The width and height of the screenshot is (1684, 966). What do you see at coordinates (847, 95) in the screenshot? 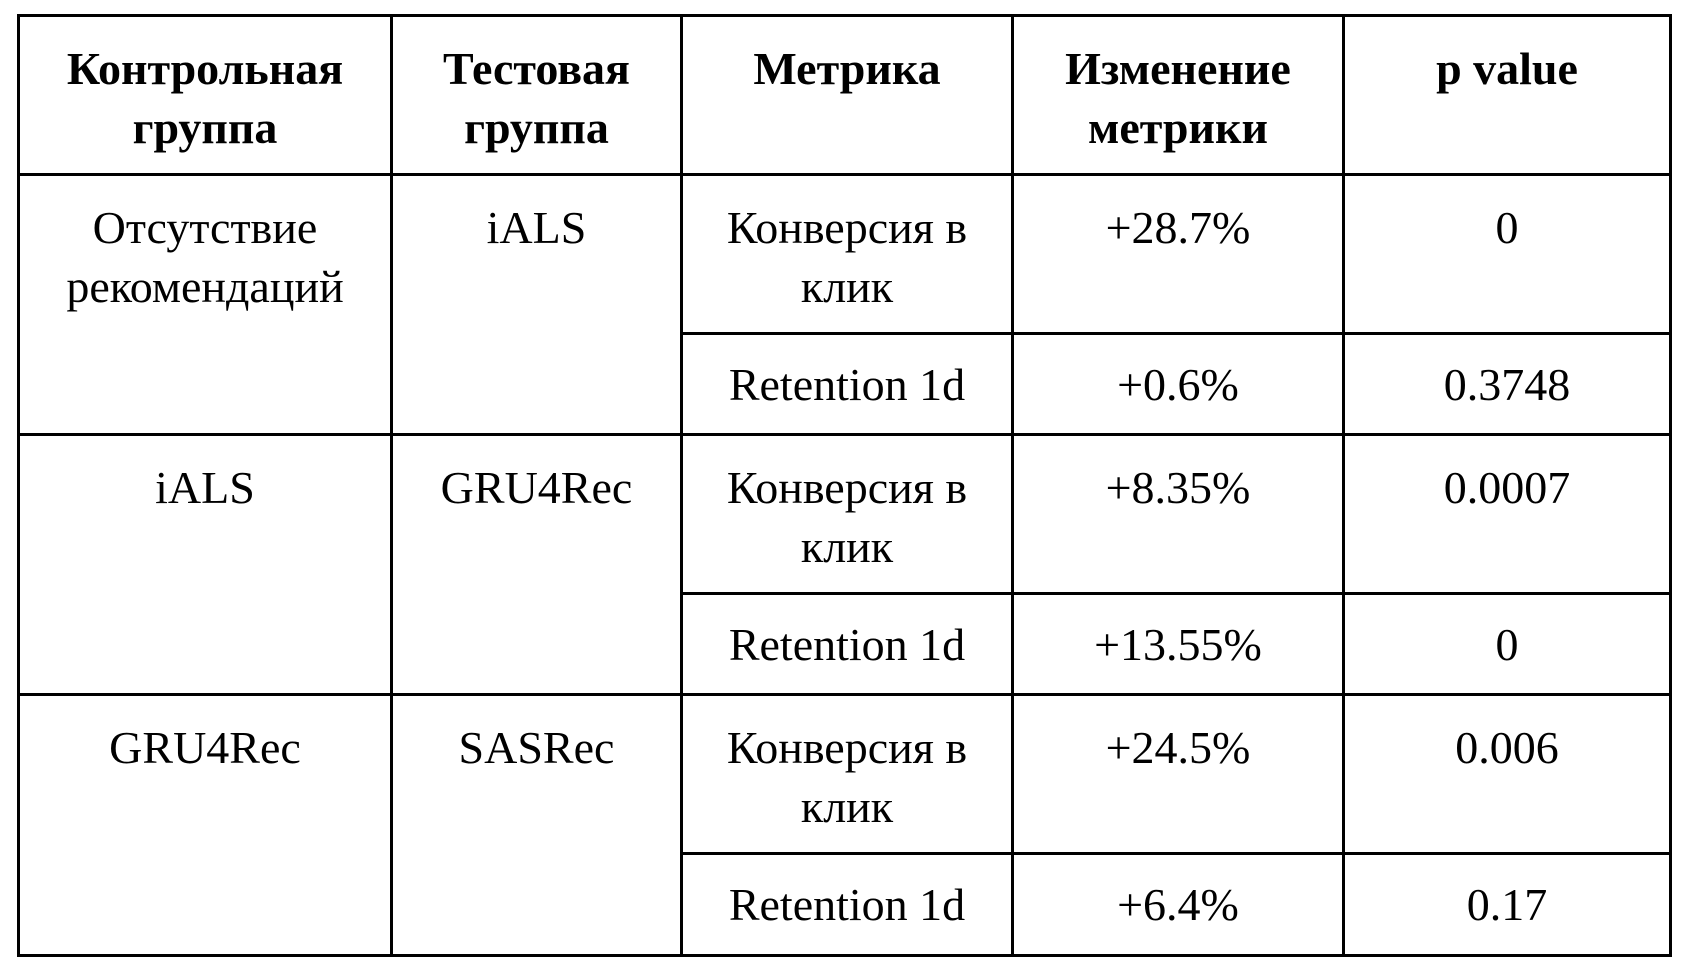
I see `header-metric: Метрика` at bounding box center [847, 95].